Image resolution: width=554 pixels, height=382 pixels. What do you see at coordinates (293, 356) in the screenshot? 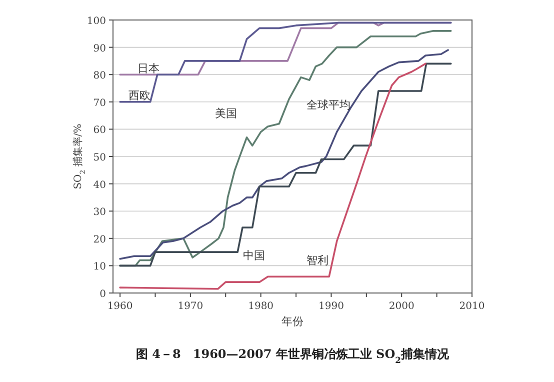
I see `text: 图 4－8 1960—2007 年世界铜冶炼工业 SO$_{2}$捕集情况` at bounding box center [293, 356].